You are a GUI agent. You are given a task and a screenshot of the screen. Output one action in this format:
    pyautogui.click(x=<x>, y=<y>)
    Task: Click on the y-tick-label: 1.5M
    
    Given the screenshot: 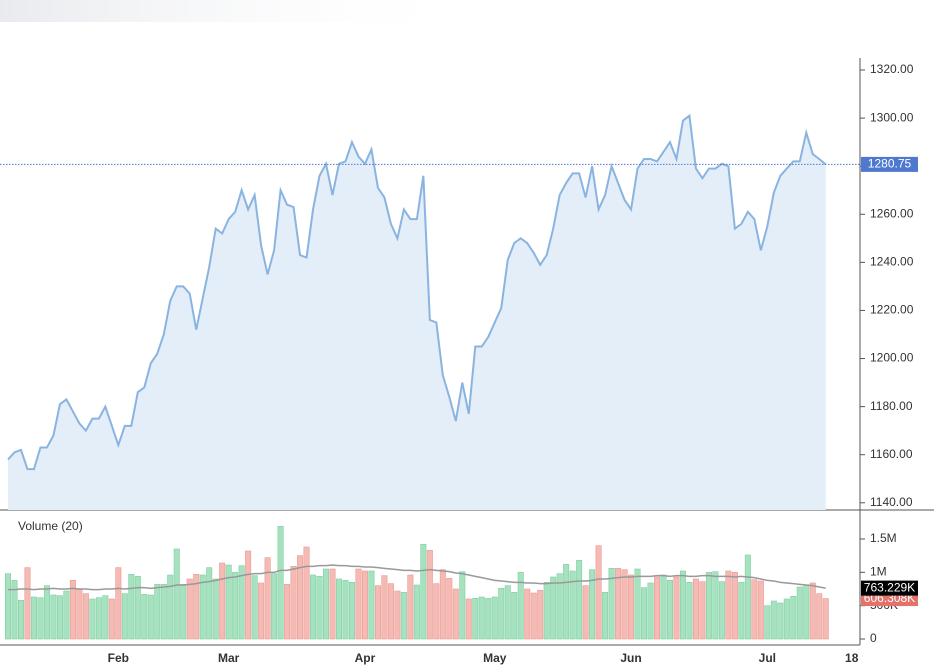 What is the action you would take?
    pyautogui.click(x=883, y=538)
    